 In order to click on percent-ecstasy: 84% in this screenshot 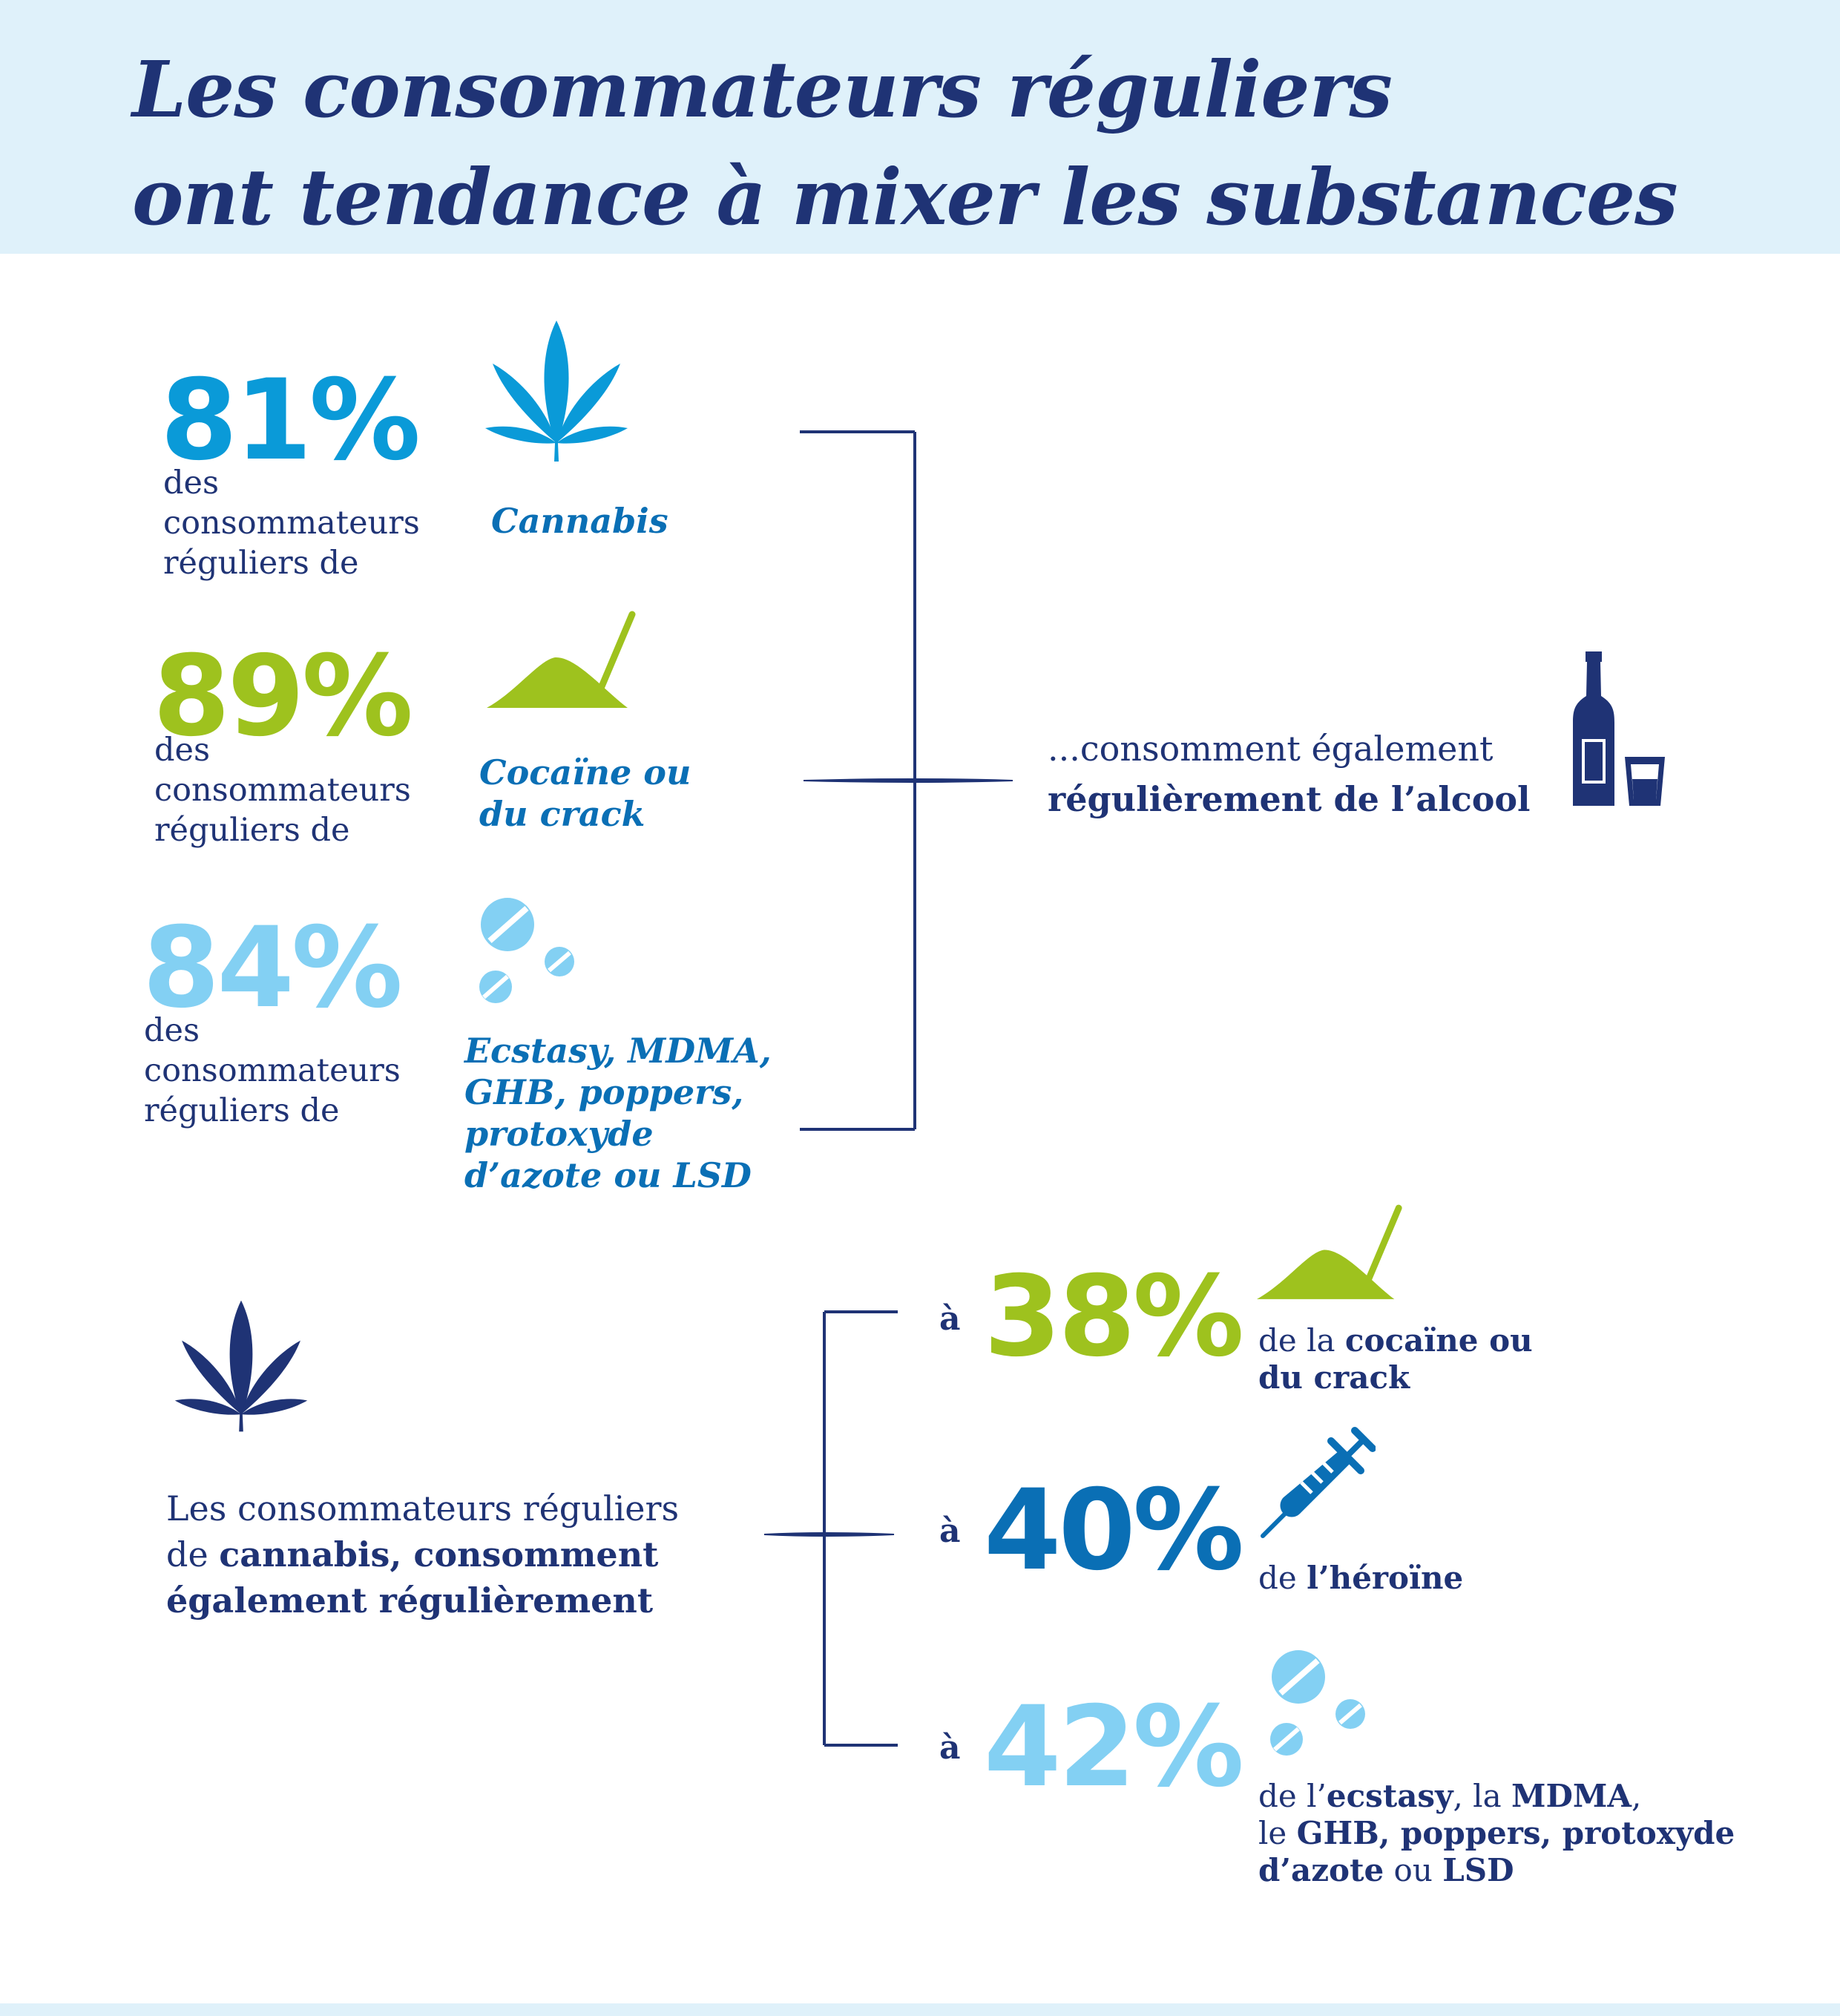, I will do `click(272, 968)`.